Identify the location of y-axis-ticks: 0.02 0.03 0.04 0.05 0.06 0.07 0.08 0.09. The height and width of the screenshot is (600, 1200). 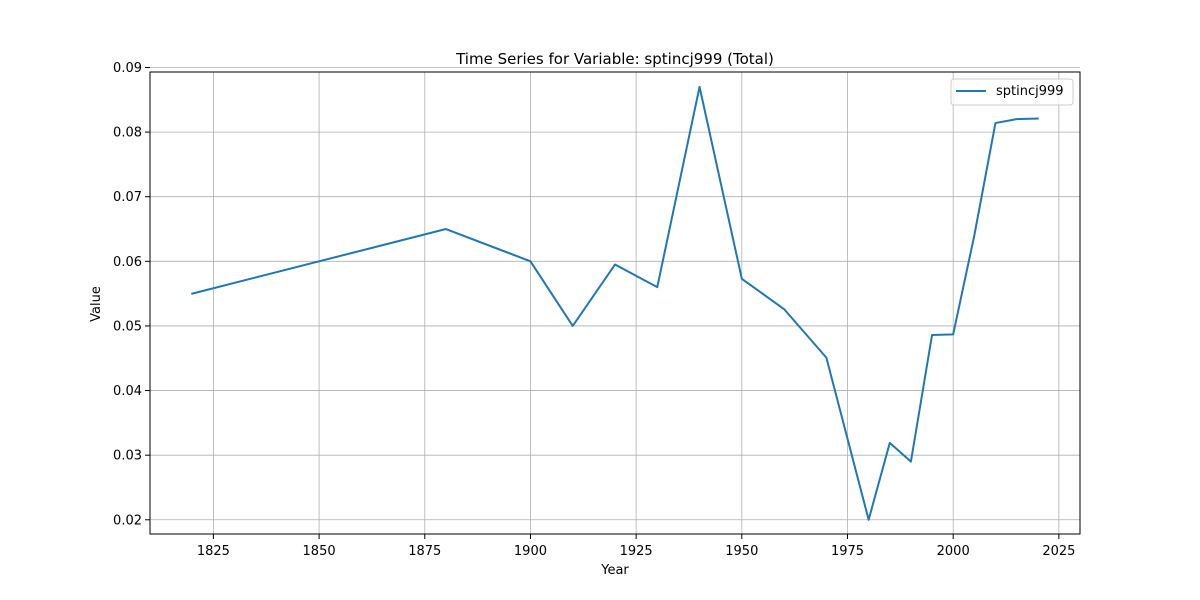
(131, 294).